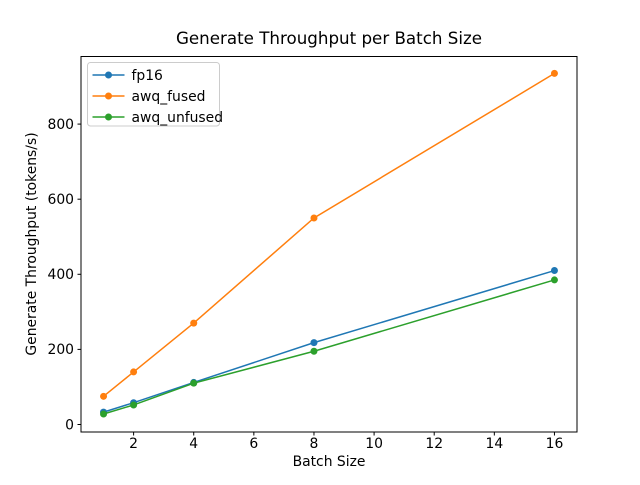 The image size is (640, 485). What do you see at coordinates (60, 125) in the screenshot?
I see `y-tick-label: 800` at bounding box center [60, 125].